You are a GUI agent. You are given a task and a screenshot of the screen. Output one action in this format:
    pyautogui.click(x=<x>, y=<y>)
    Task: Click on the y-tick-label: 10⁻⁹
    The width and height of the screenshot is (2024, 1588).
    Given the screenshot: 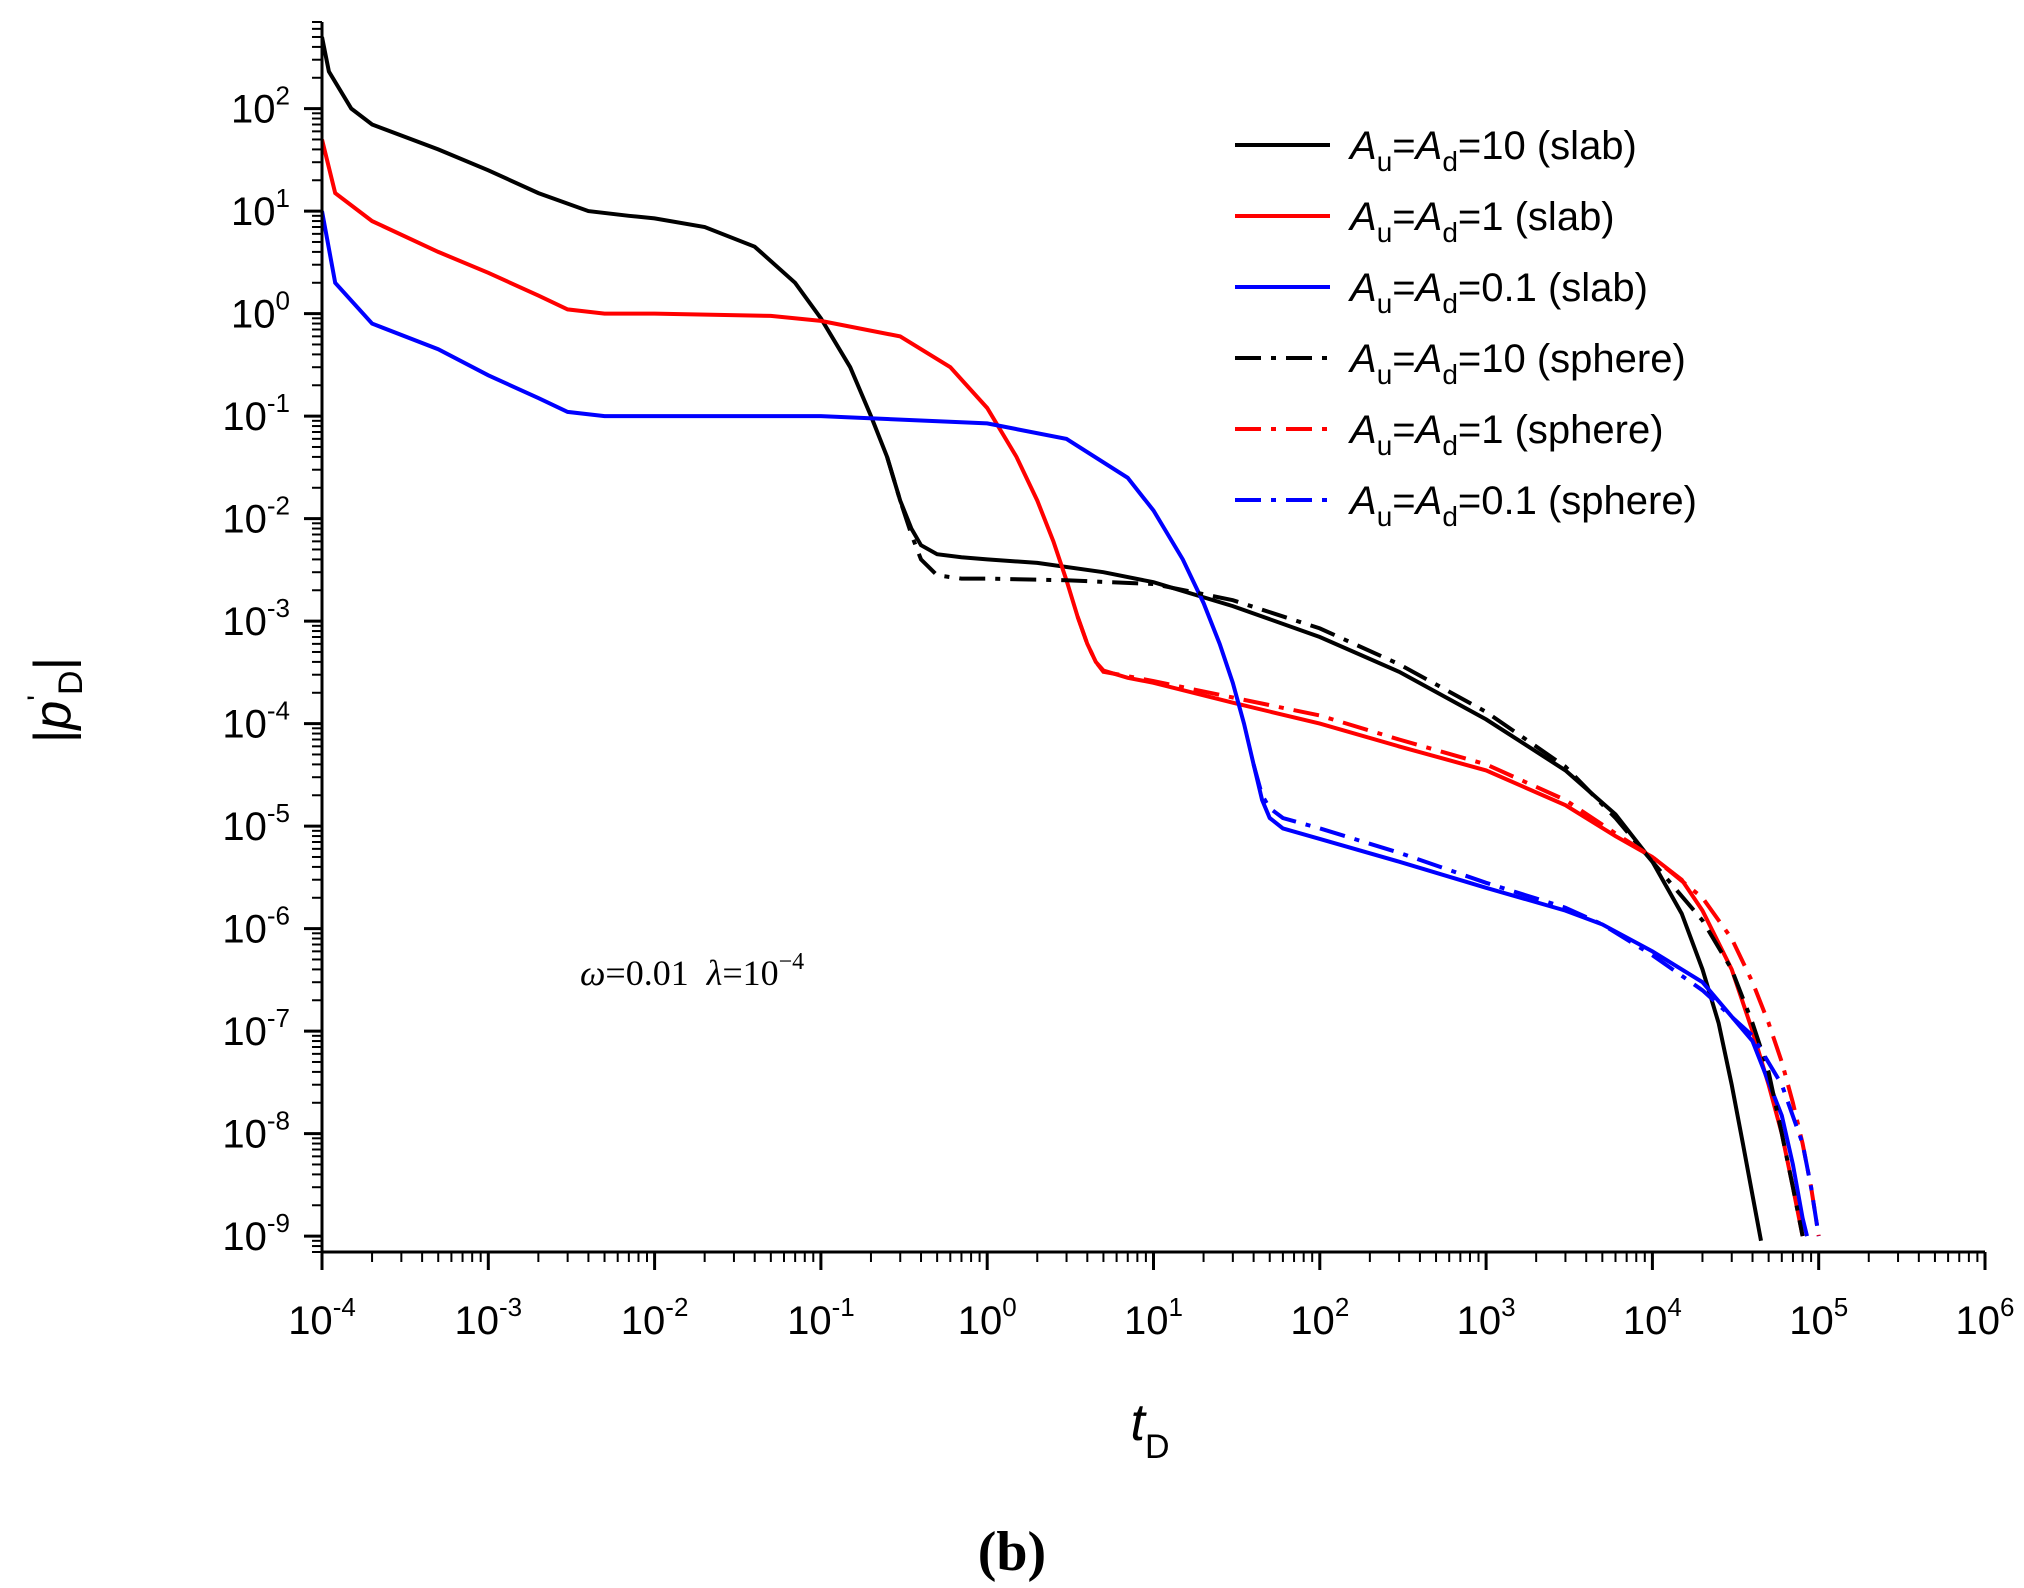 What is the action you would take?
    pyautogui.click(x=256, y=1233)
    